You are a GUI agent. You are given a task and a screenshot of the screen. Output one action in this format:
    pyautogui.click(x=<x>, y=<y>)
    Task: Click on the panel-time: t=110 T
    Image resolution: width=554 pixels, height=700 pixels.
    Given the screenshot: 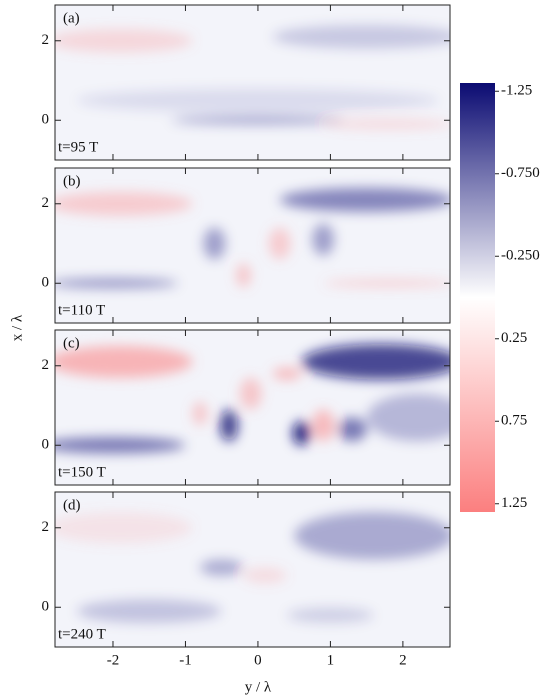 What is the action you would take?
    pyautogui.click(x=81, y=310)
    